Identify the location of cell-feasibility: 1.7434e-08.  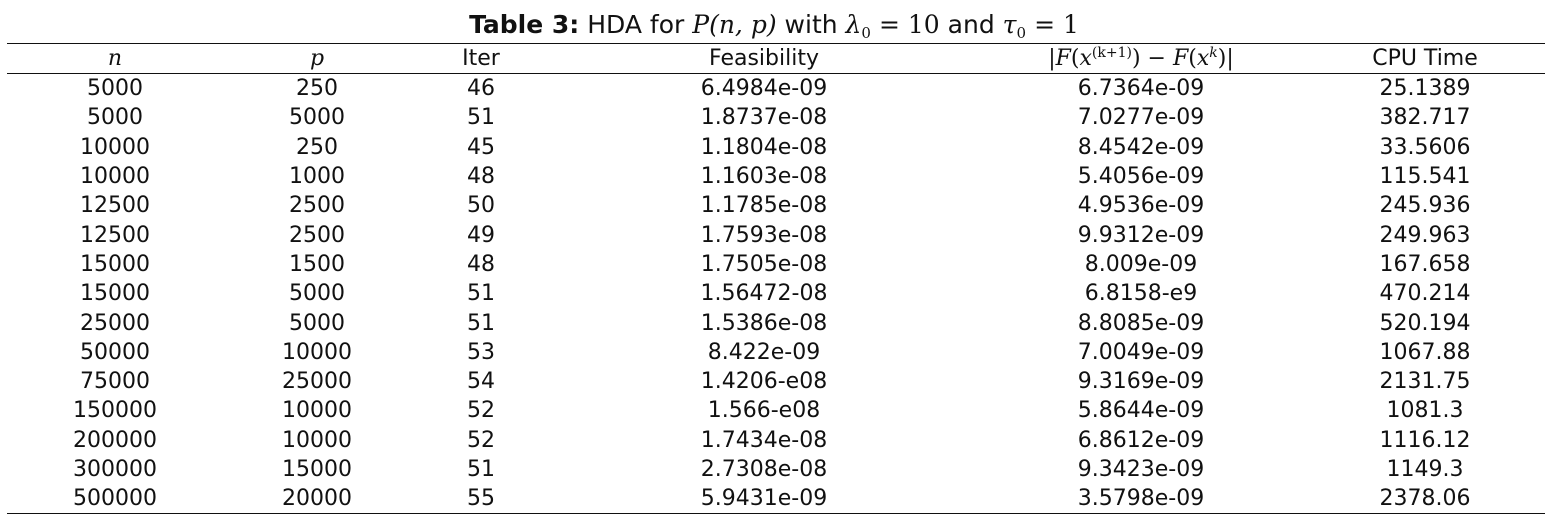
(764, 440).